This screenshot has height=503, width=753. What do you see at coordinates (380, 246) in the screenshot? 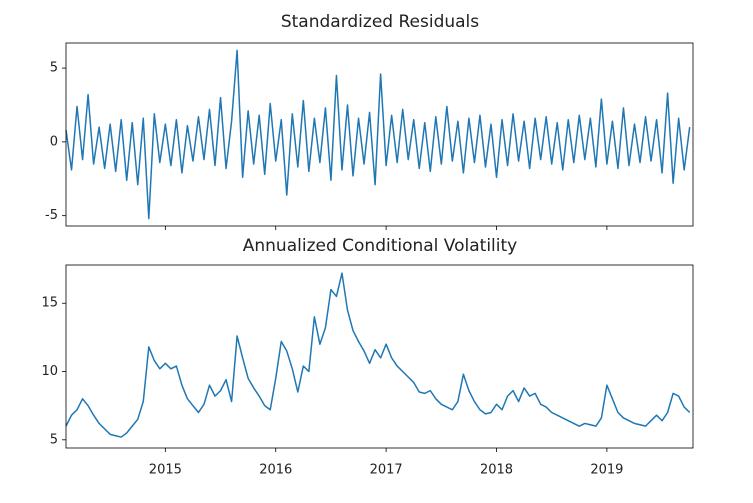
I see `chart-title: Annualized Conditional Volatility` at bounding box center [380, 246].